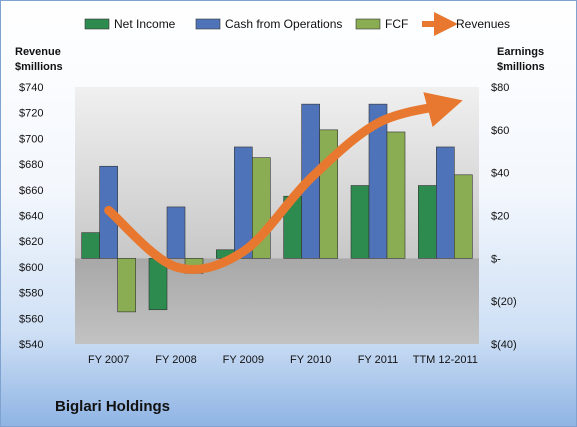  Describe the element at coordinates (31, 139) in the screenshot. I see `left-tick-label: $700` at that location.